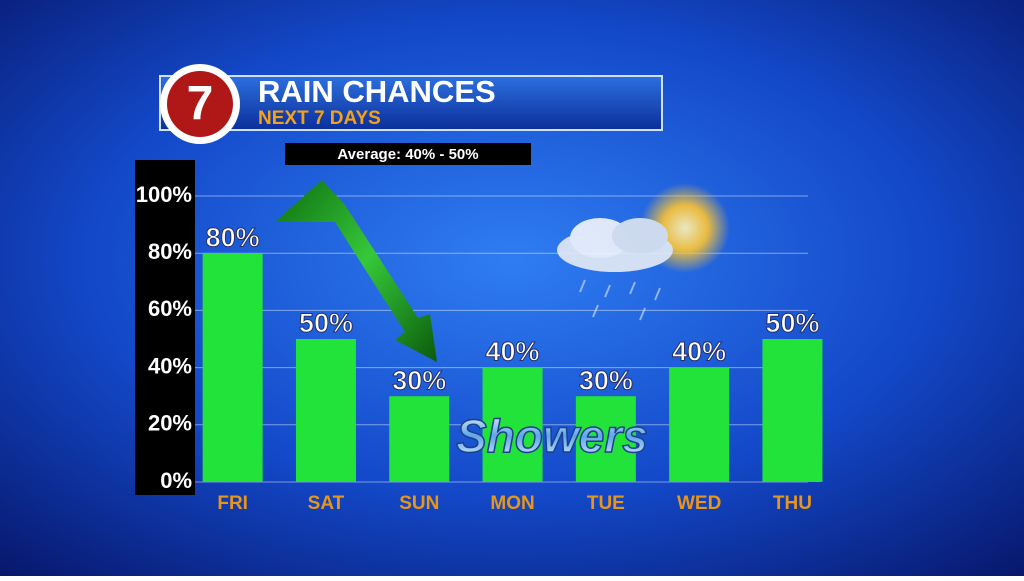 This screenshot has width=1024, height=581. I want to click on y-tick-label: 40%, so click(170, 365).